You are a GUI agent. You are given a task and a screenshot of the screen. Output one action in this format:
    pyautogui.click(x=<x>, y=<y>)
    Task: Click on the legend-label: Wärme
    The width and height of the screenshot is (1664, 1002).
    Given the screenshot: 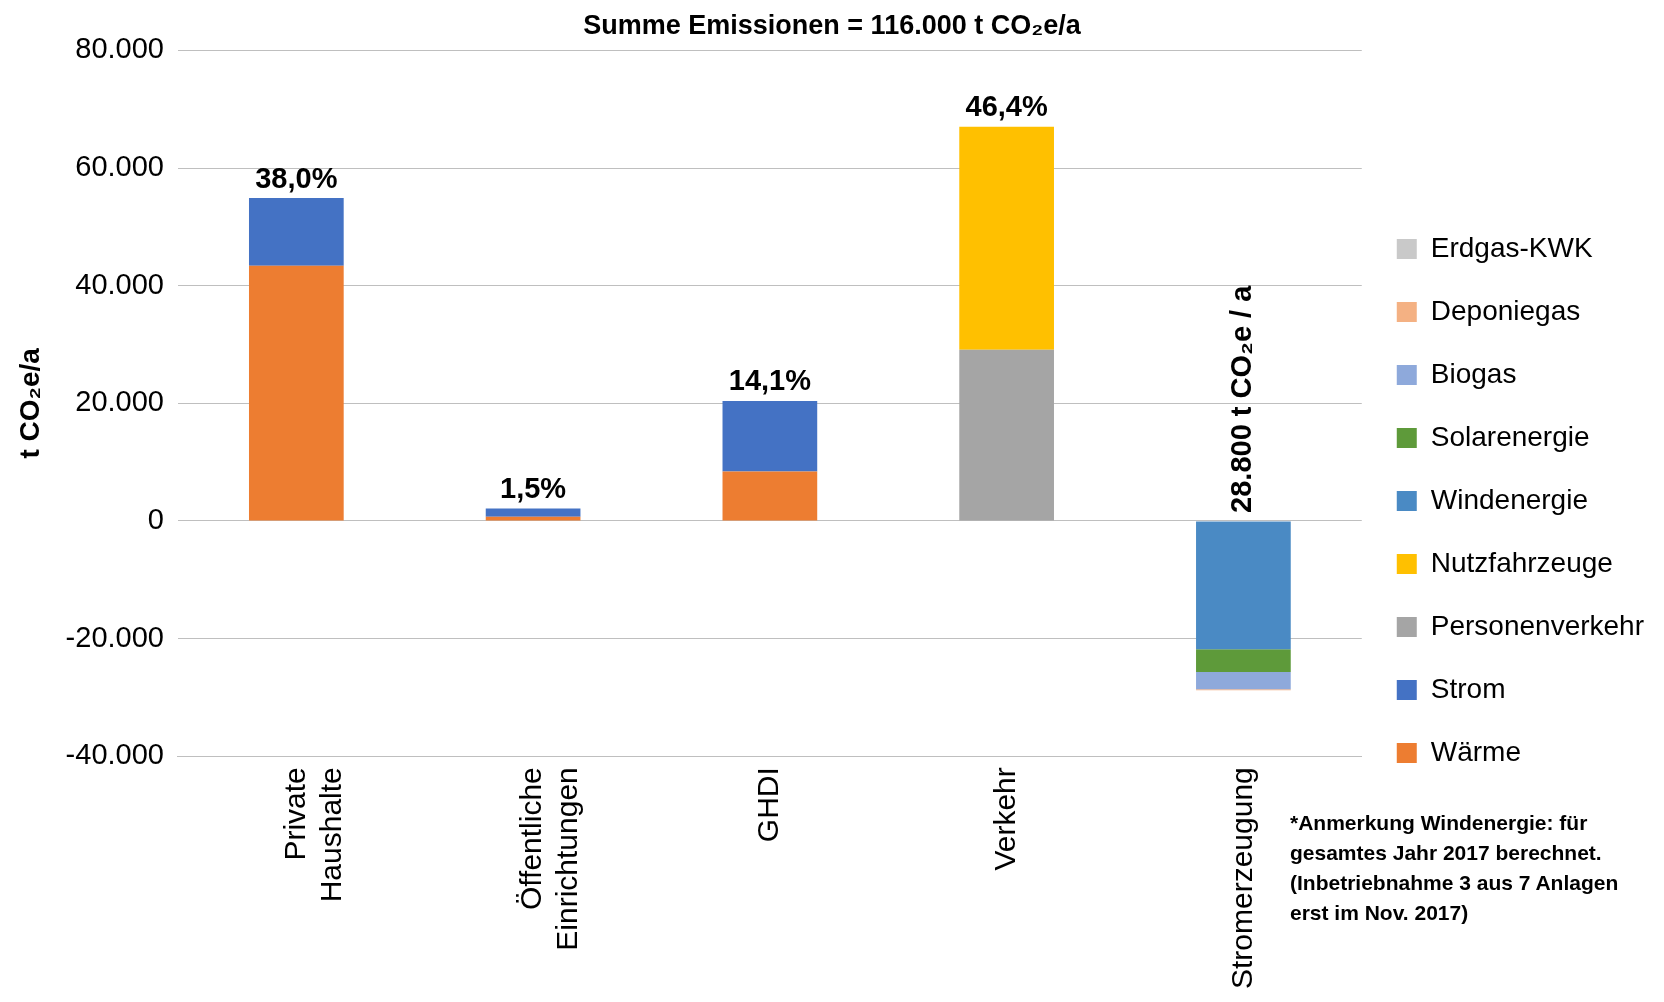 What is the action you would take?
    pyautogui.click(x=1476, y=751)
    